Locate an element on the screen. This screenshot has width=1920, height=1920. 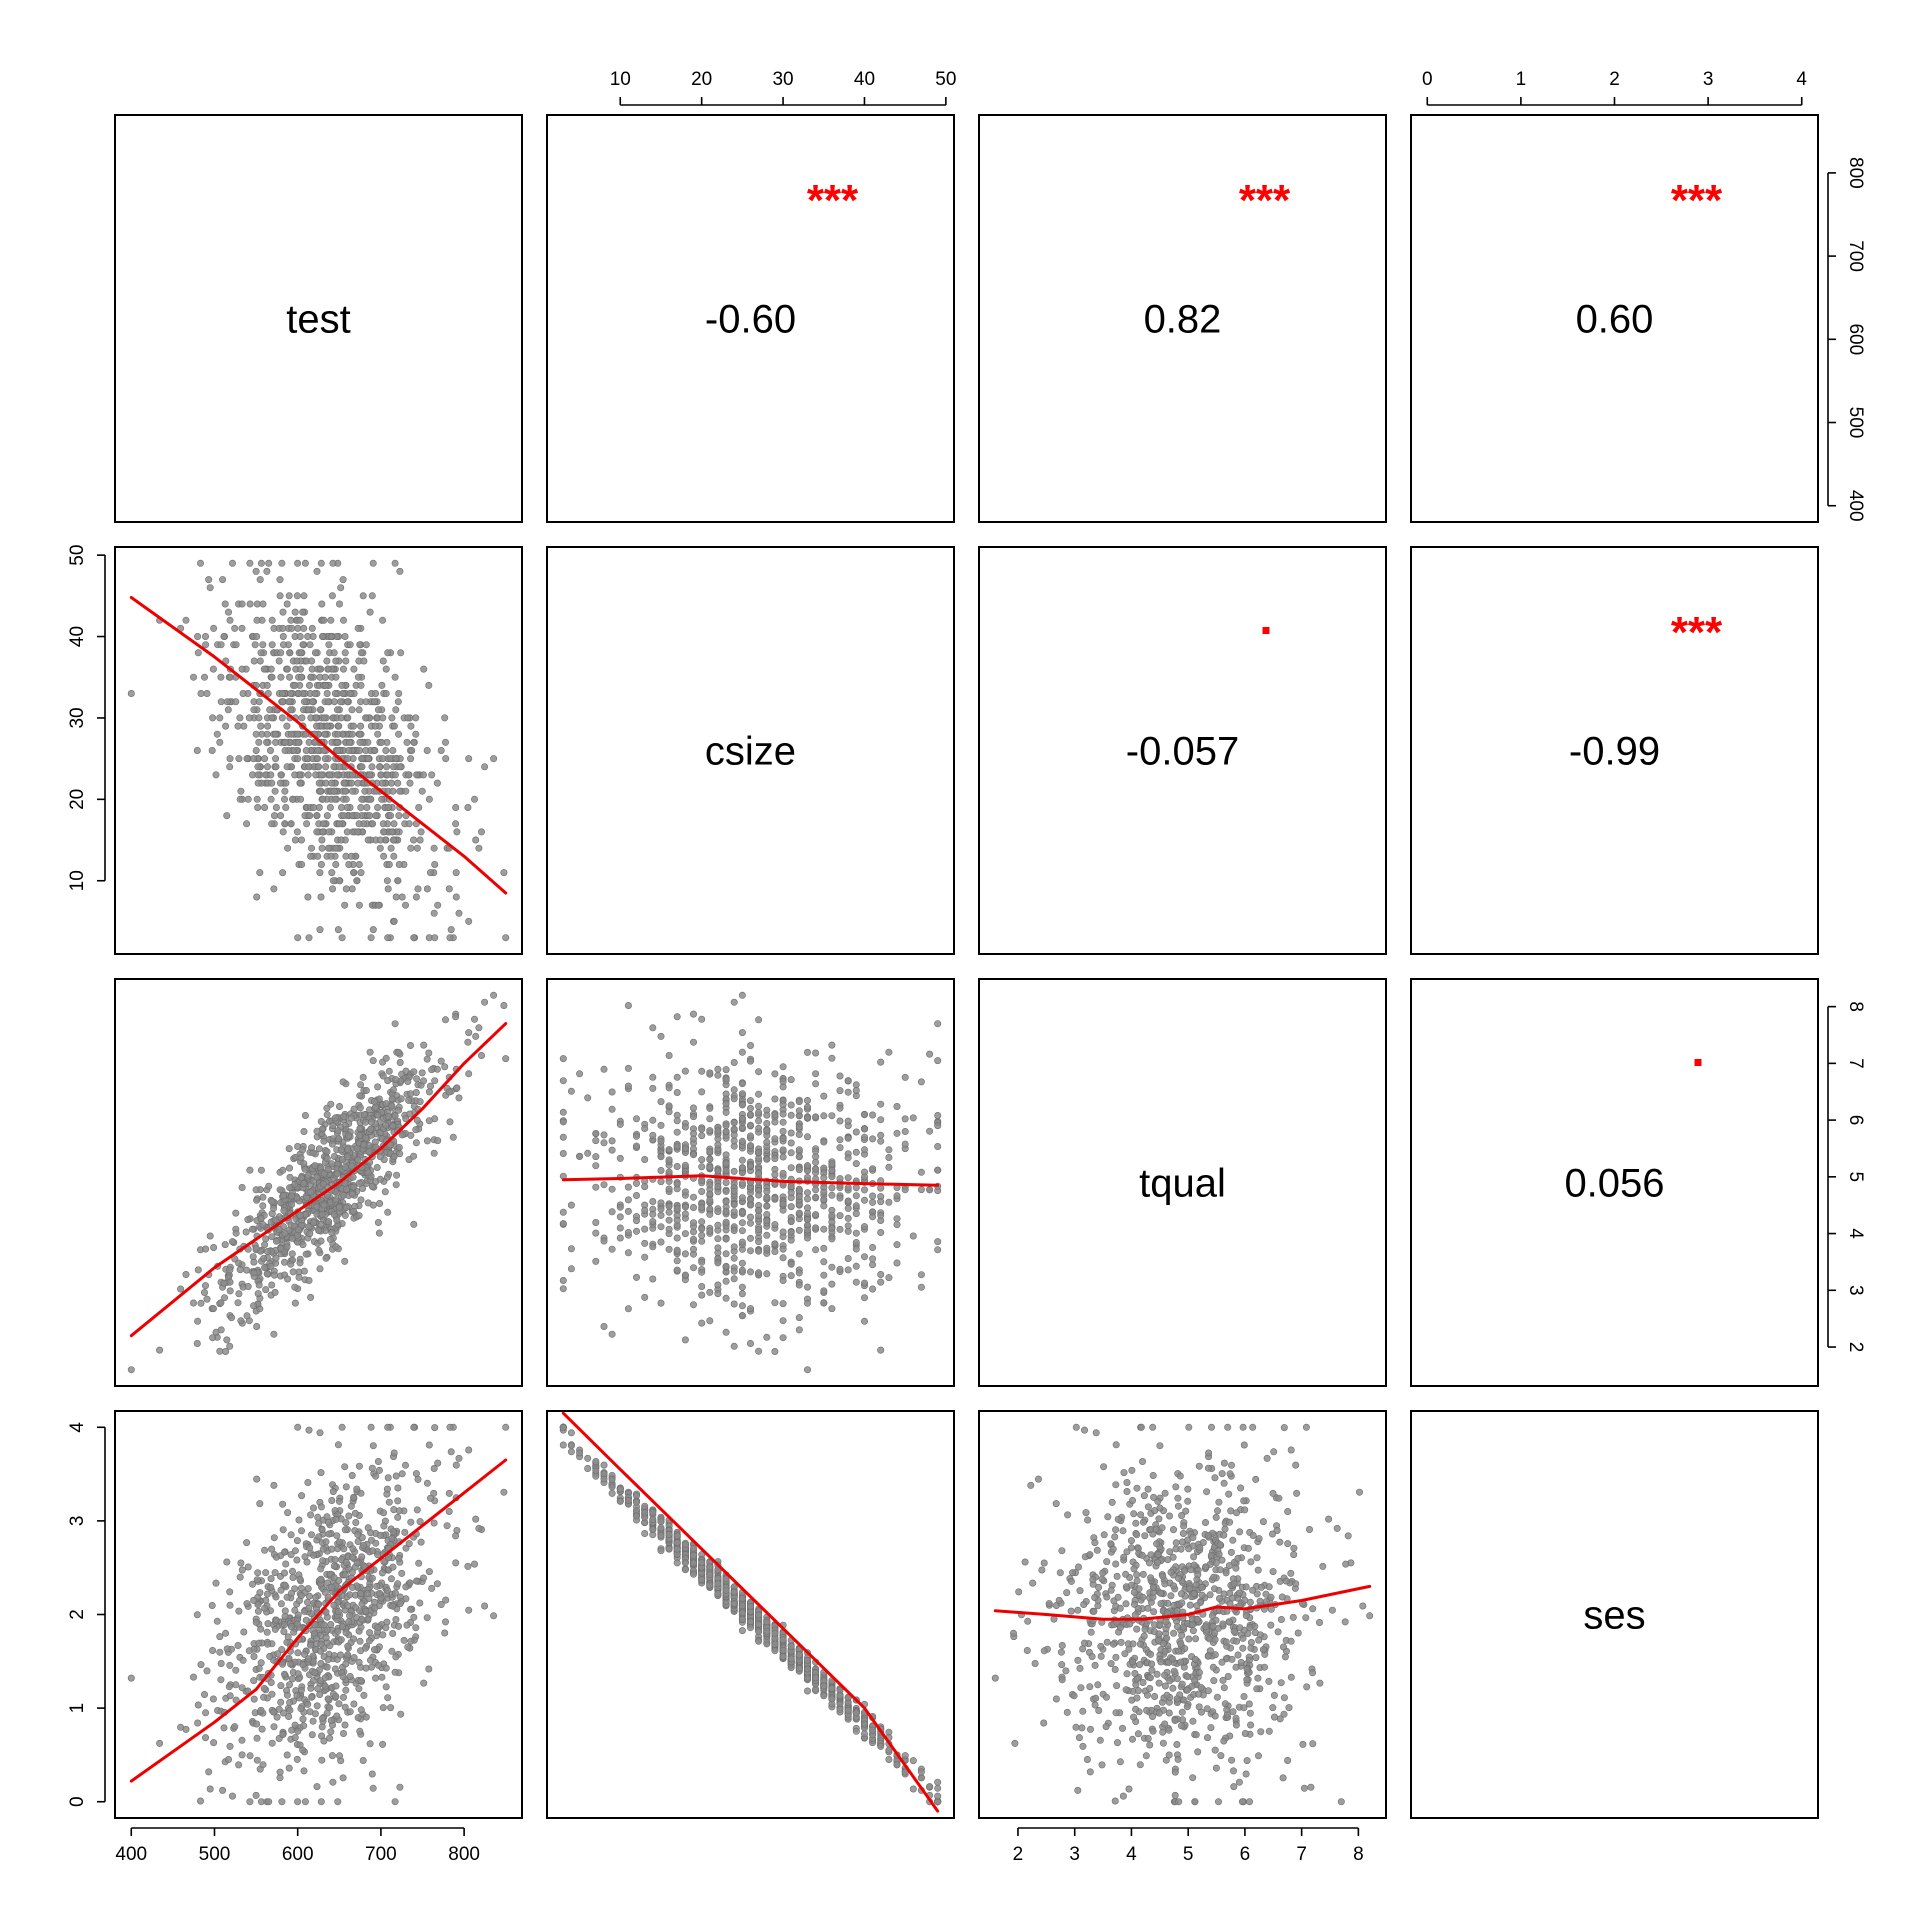
significance-stars: *** is located at coordinates (1697, 200).